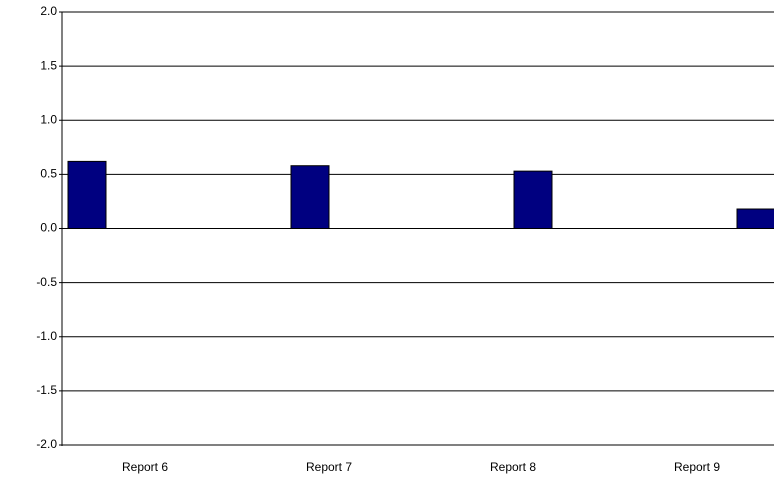 The image size is (774, 481). Describe the element at coordinates (48, 174) in the screenshot. I see `y-tick-label: 0.5` at that location.